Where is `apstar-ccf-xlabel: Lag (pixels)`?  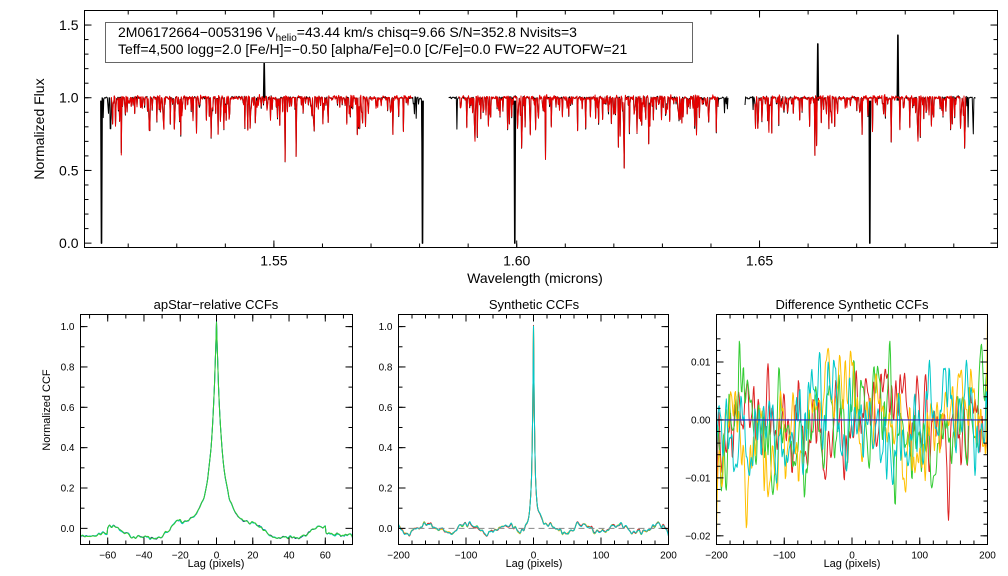 apstar-ccf-xlabel: Lag (pixels) is located at coordinates (216, 564).